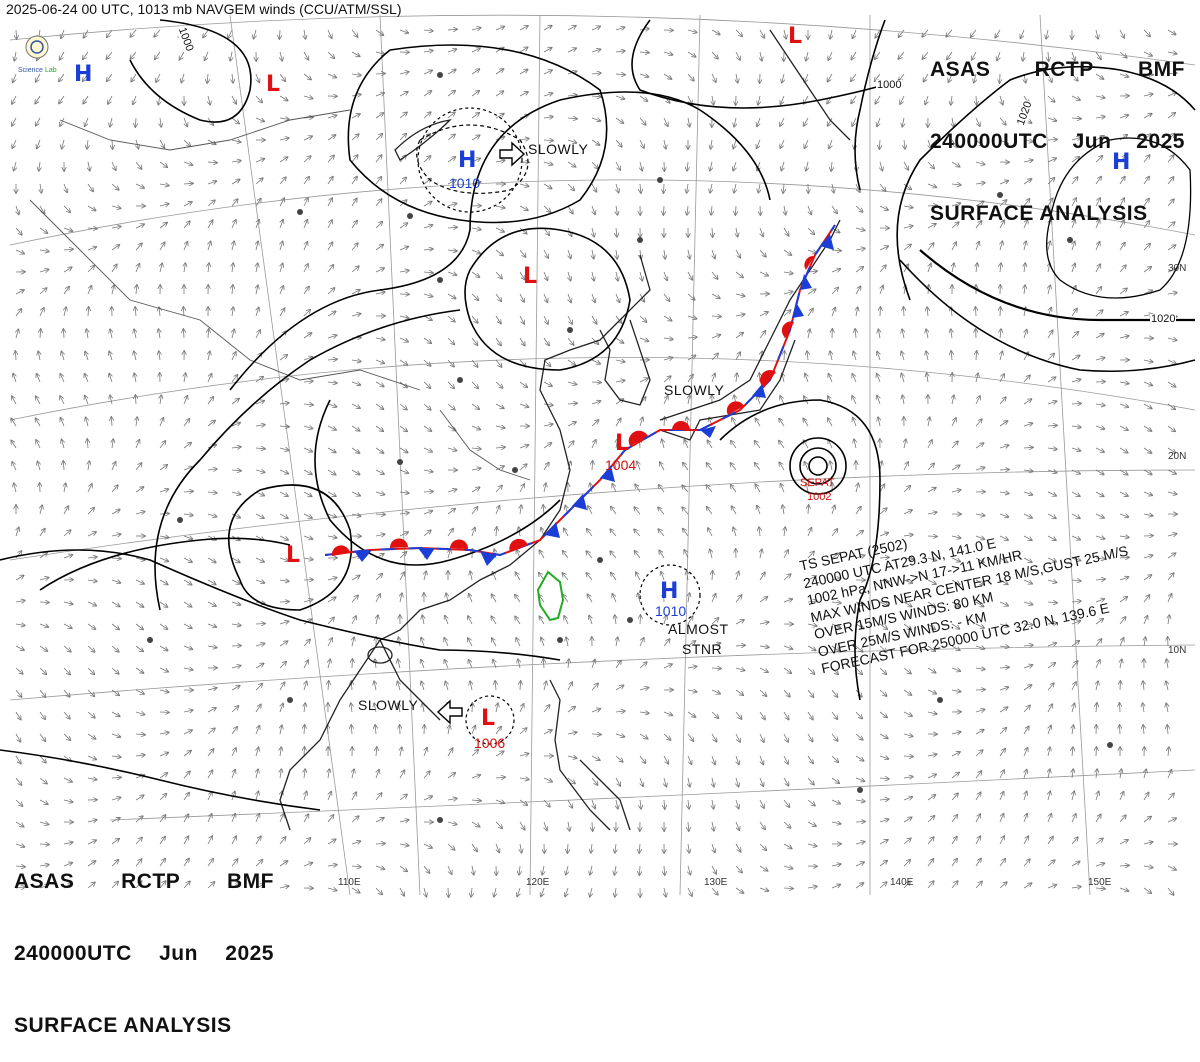 Image resolution: width=1200 pixels, height=1062 pixels. I want to click on svg-text: Lab, so click(51, 70).